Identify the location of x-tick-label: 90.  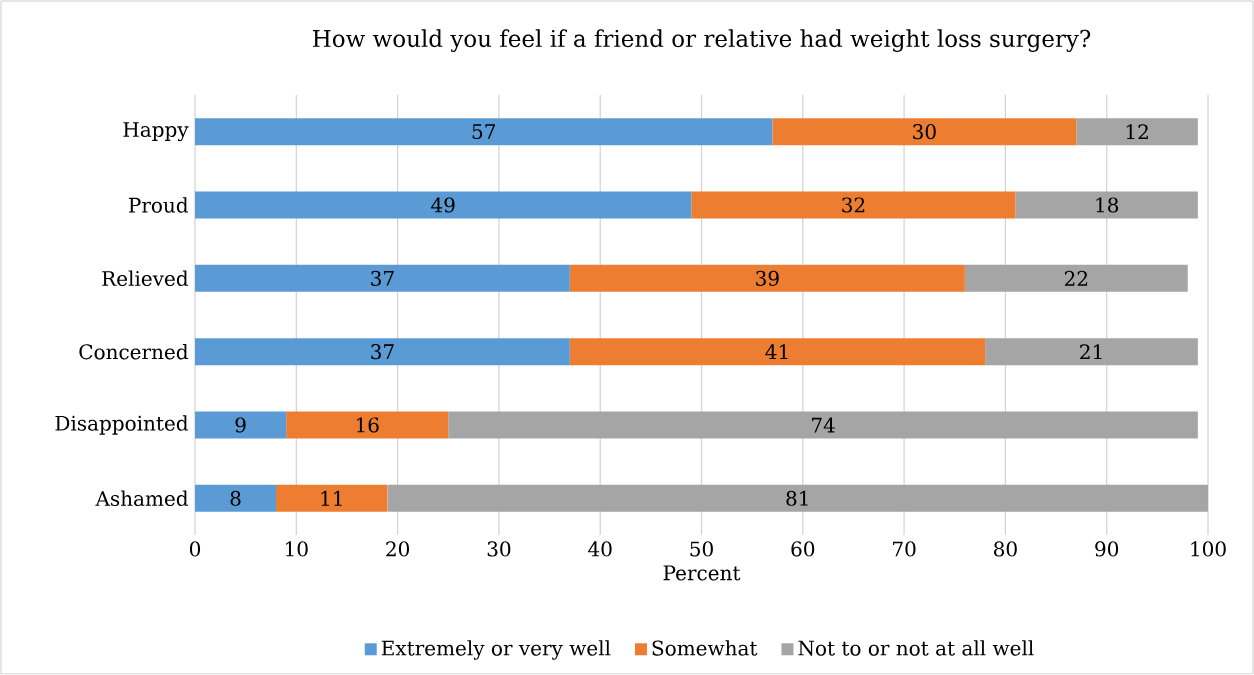
(1107, 549).